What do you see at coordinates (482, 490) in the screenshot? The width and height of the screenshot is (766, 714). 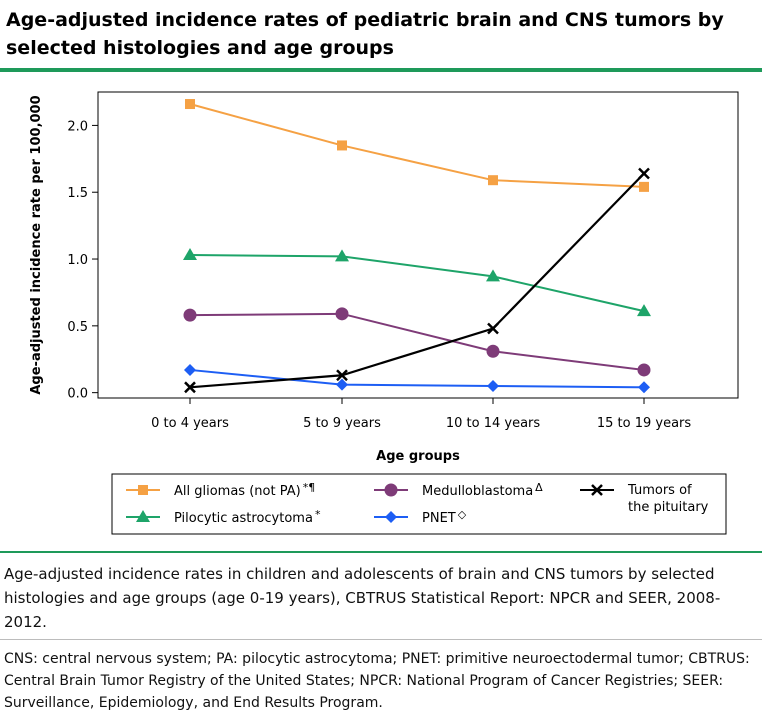 I see `legend-label: Medulloblastoma Δ` at bounding box center [482, 490].